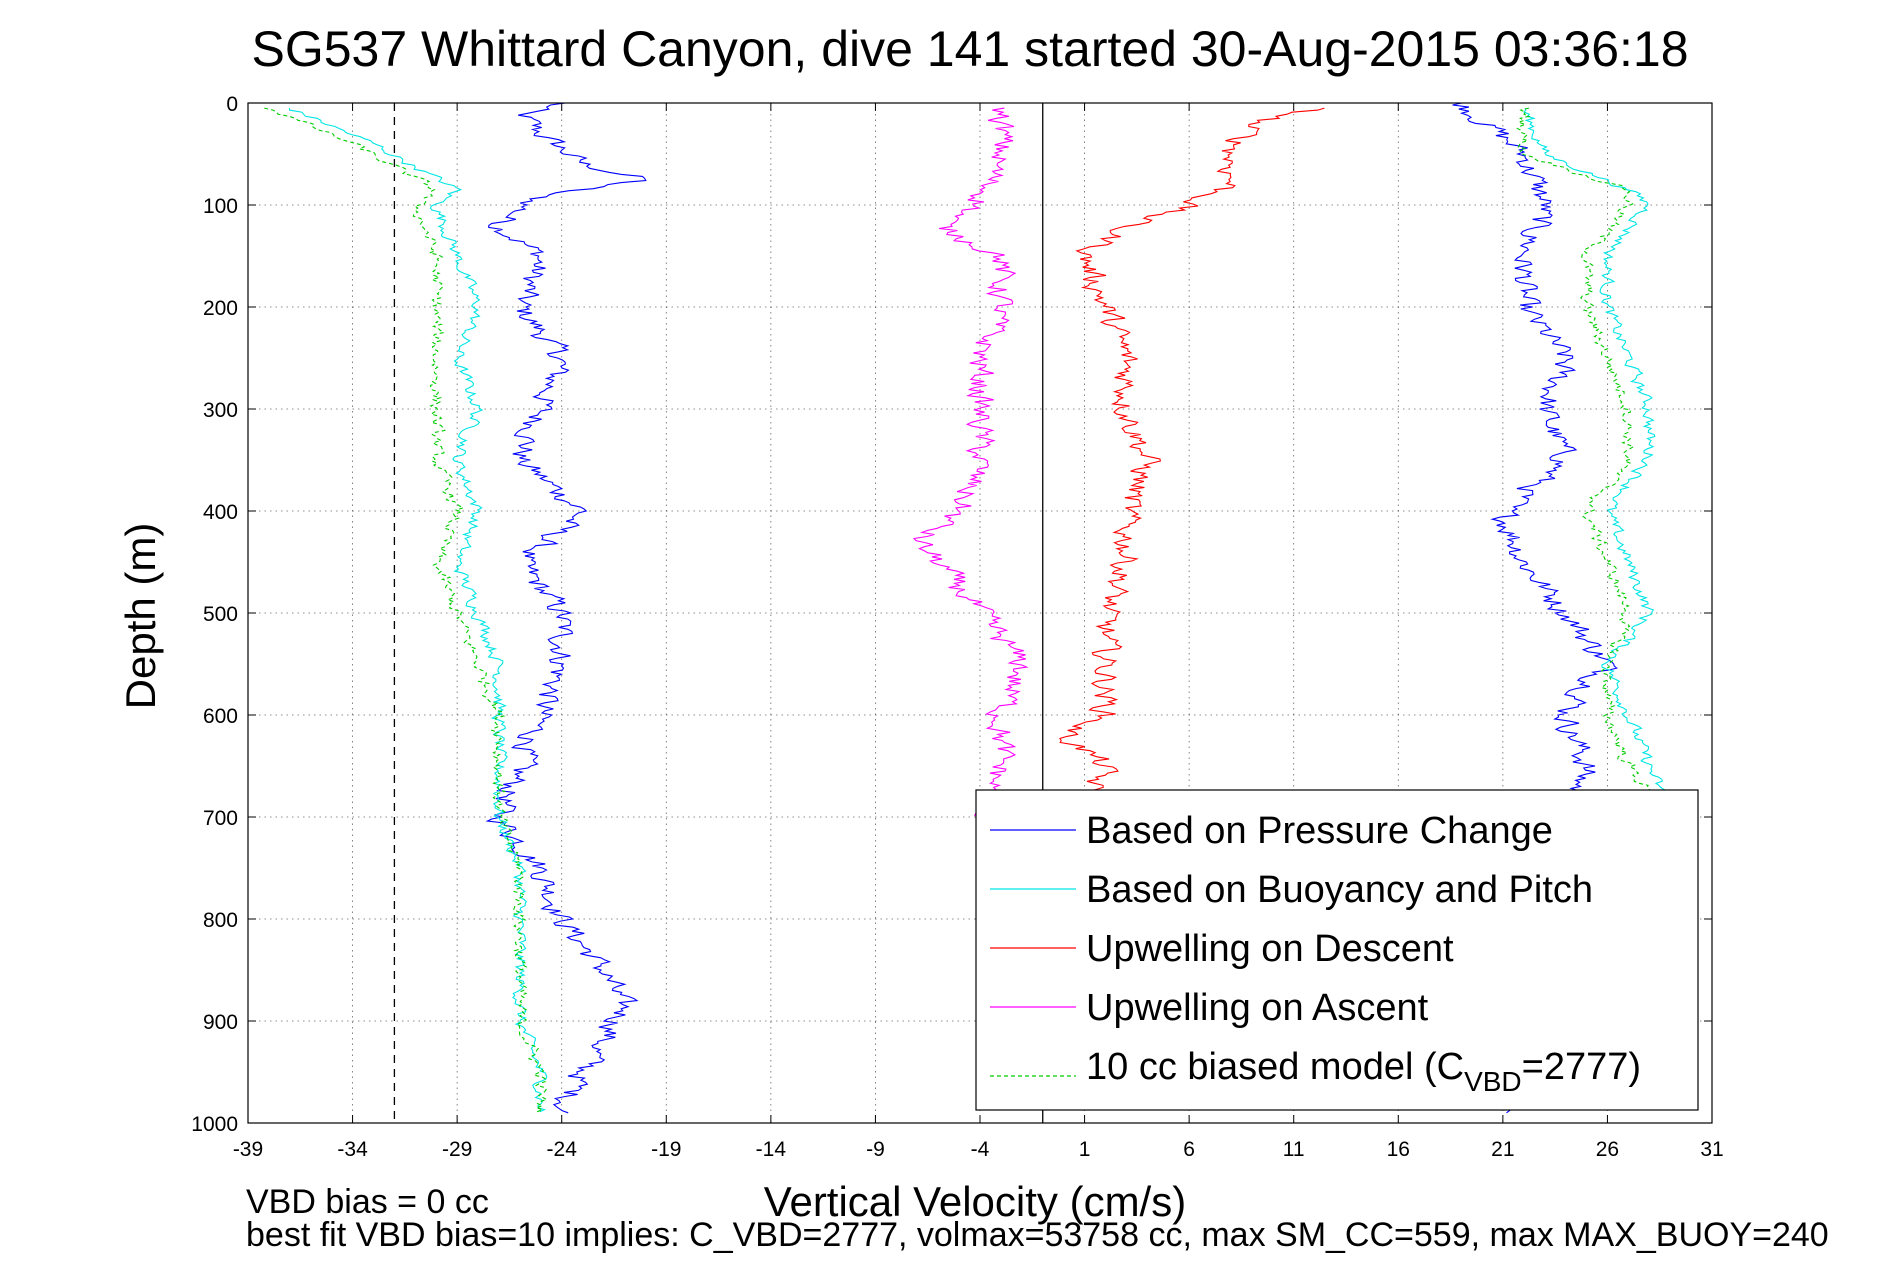 Image resolution: width=1891 pixels, height=1262 pixels. I want to click on y-tick-label: 0, so click(232, 104).